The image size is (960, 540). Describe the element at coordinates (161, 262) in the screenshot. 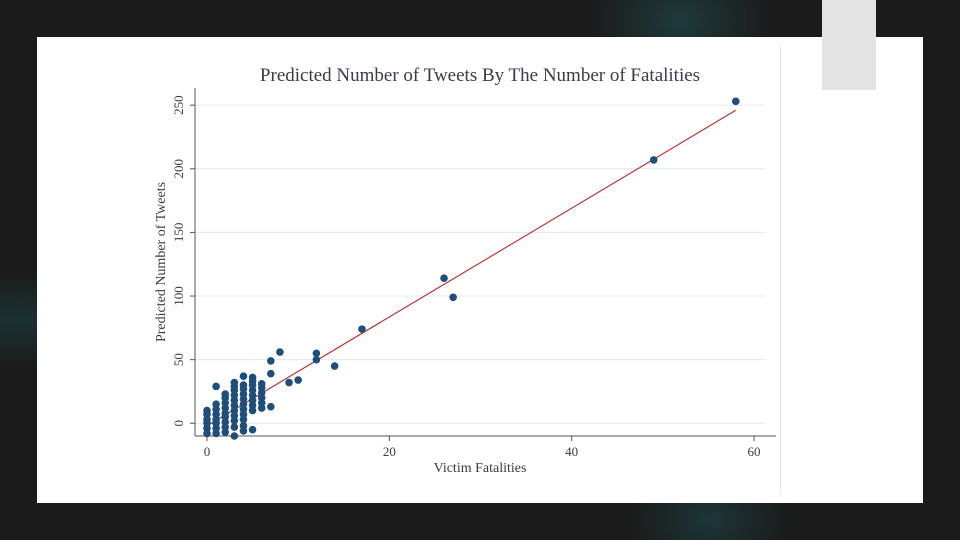

I see `y-axis-label: Predicted Number of Tweets` at that location.